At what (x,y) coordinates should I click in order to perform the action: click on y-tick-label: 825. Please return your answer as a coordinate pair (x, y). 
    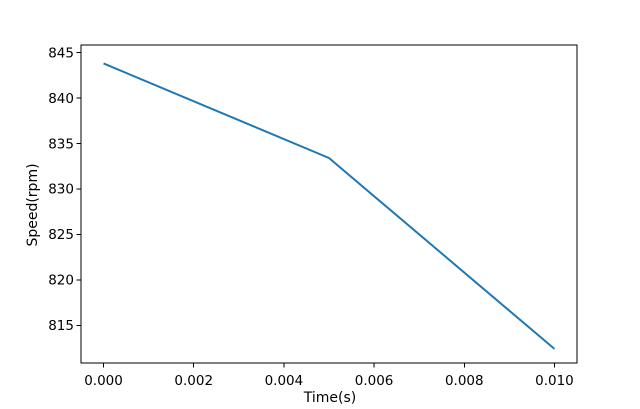
    Looking at the image, I should click on (61, 235).